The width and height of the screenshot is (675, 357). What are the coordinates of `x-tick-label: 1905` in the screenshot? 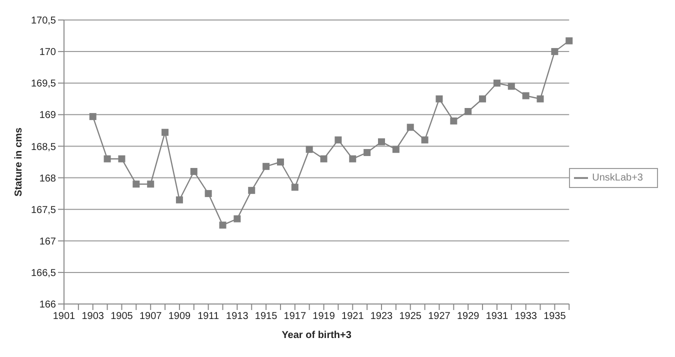 It's located at (122, 316).